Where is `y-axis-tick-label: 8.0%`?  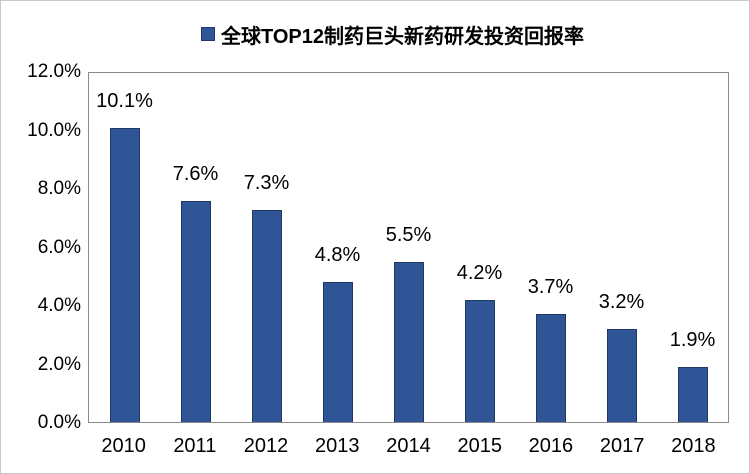
y-axis-tick-label: 8.0% is located at coordinates (59, 188).